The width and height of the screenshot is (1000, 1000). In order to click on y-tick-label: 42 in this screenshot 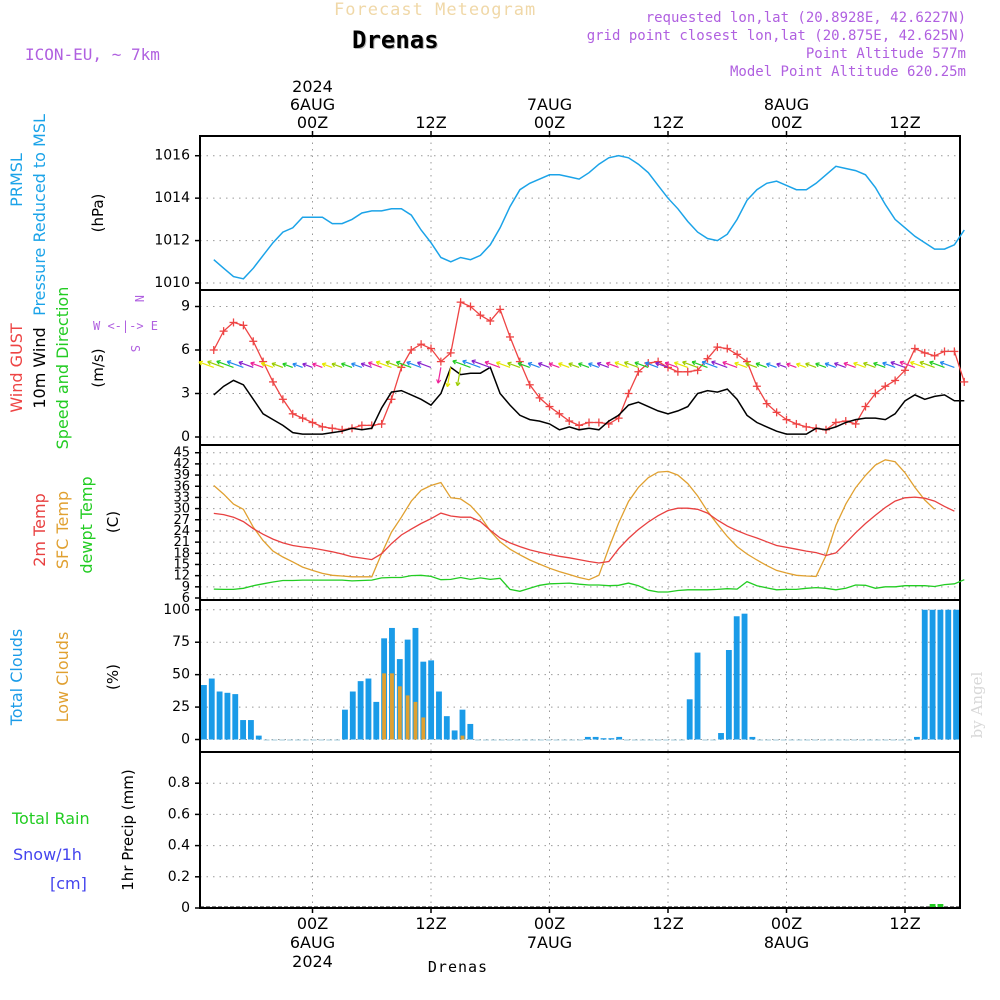, I will do `click(181, 464)`.